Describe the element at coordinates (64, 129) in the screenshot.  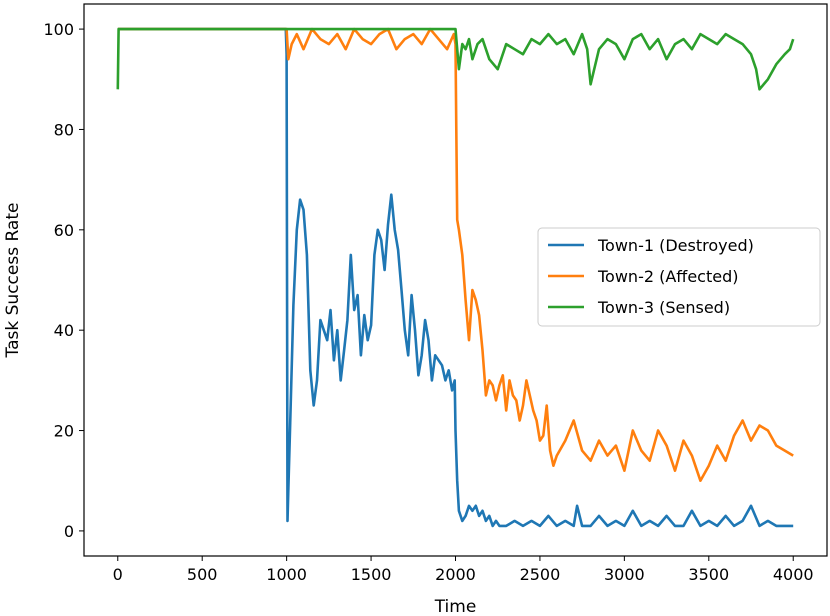
I see `y-tick-label: 80` at that location.